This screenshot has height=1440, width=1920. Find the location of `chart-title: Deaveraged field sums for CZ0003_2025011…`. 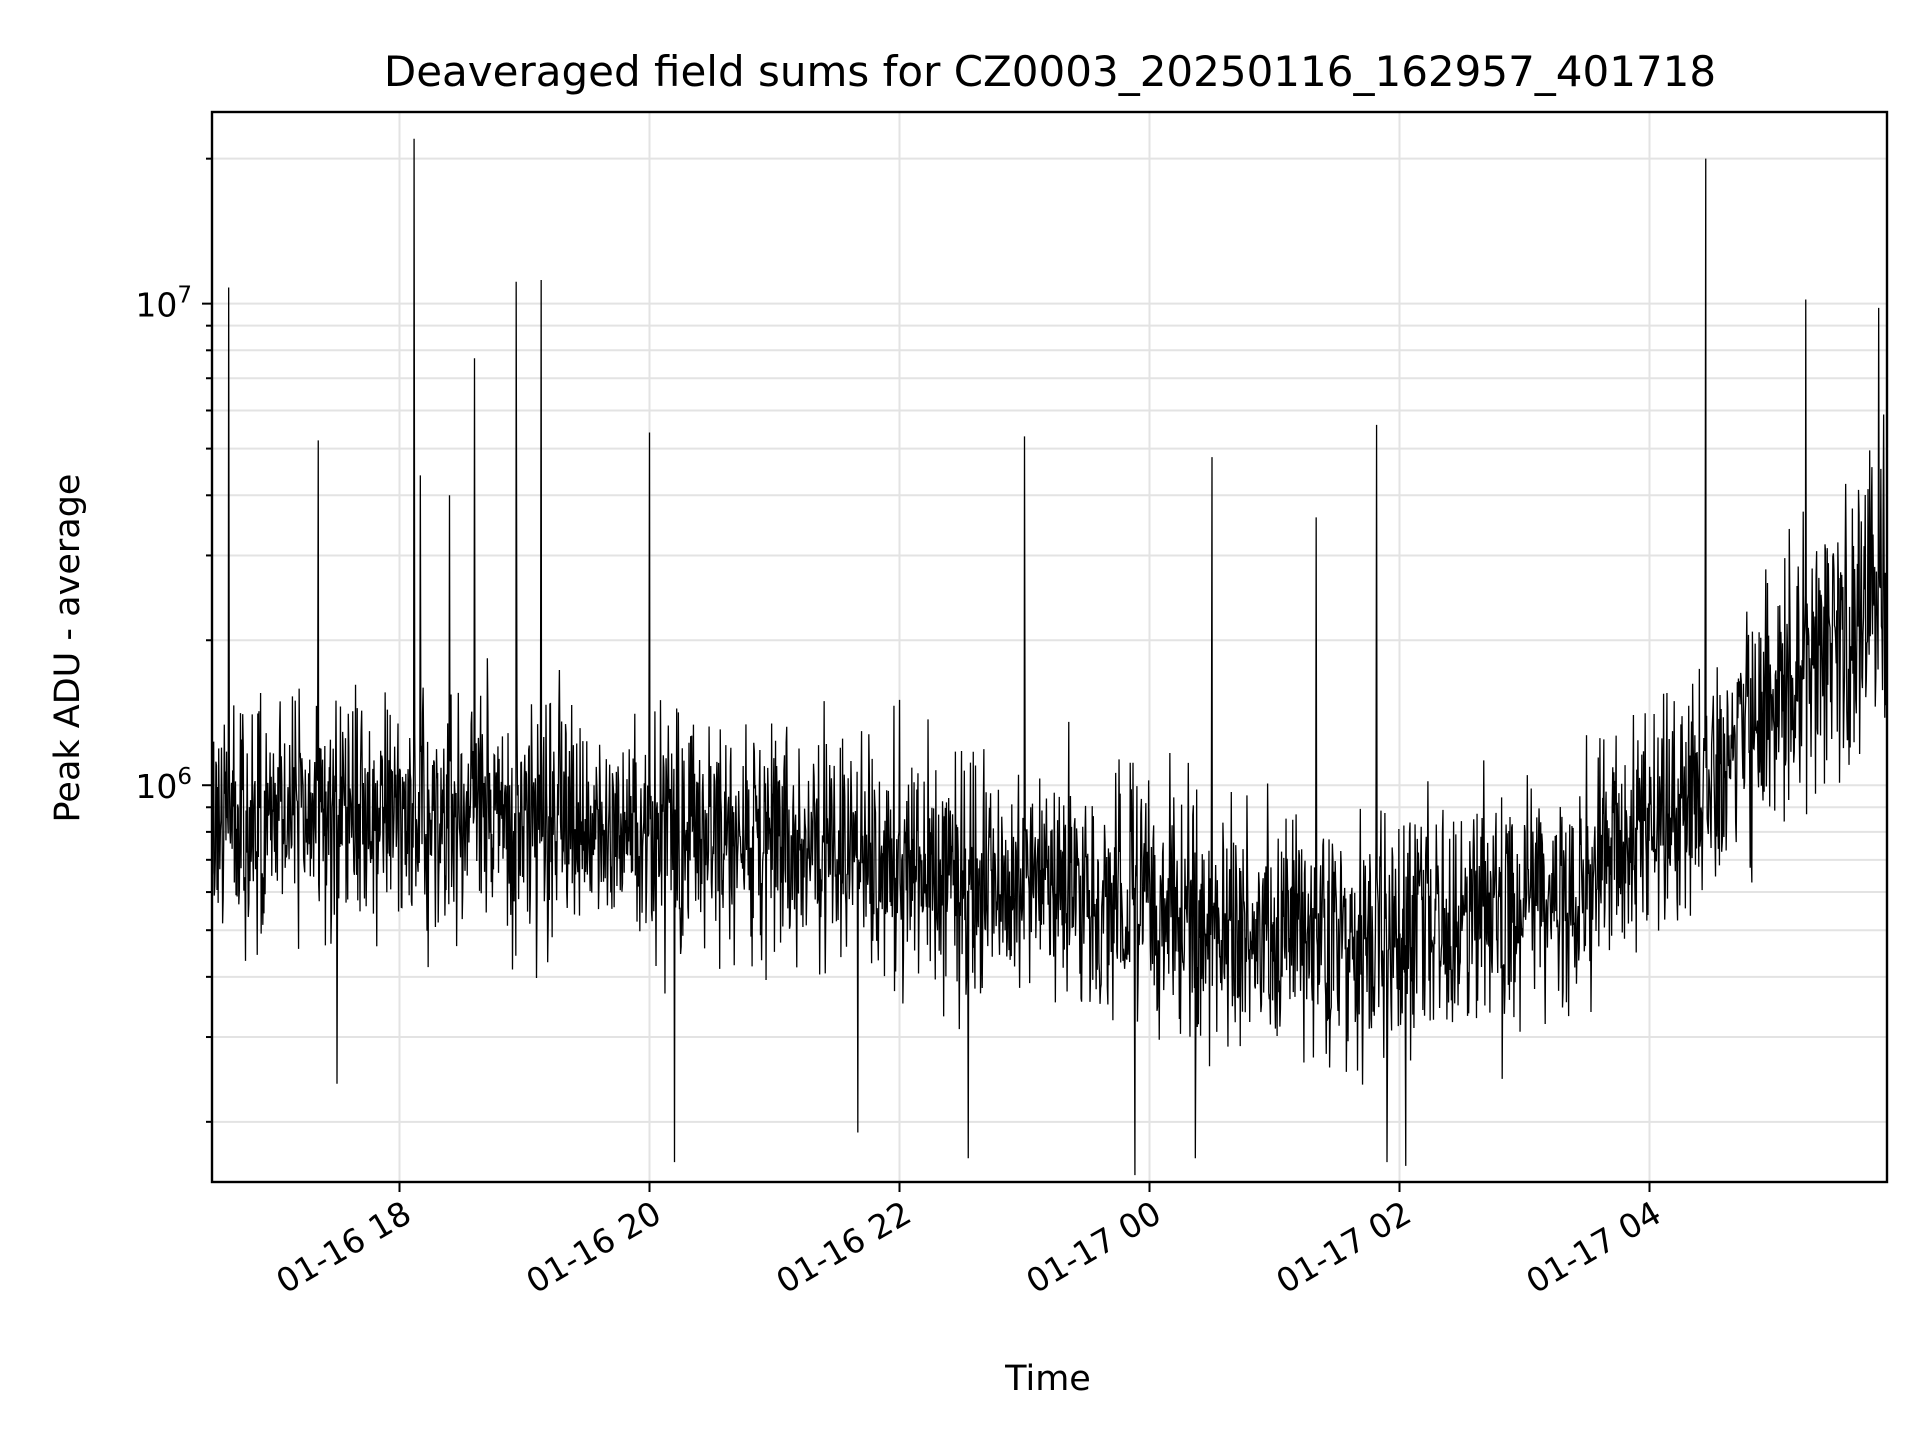

chart-title: Deaveraged field sums for CZ0003_2025011… is located at coordinates (1050, 71).